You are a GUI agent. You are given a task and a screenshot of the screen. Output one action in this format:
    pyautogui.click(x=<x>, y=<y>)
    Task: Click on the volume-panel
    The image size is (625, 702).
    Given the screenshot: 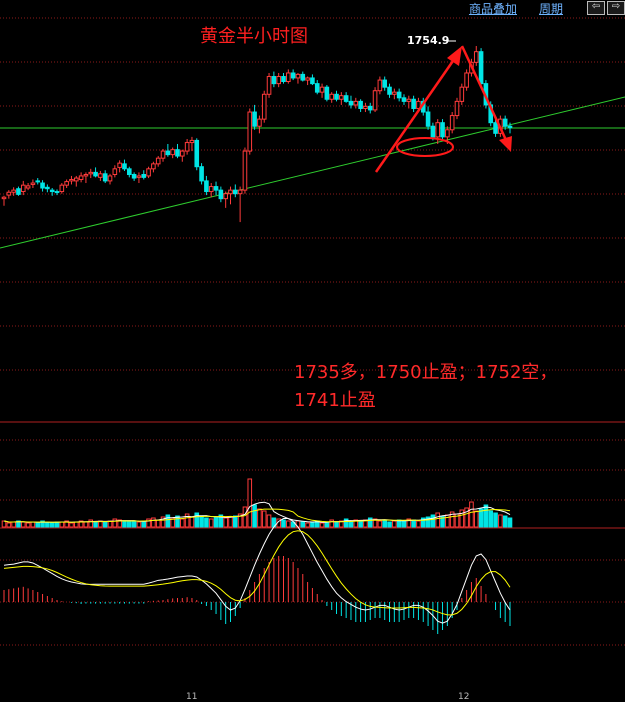 What is the action you would take?
    pyautogui.click(x=257, y=503)
    